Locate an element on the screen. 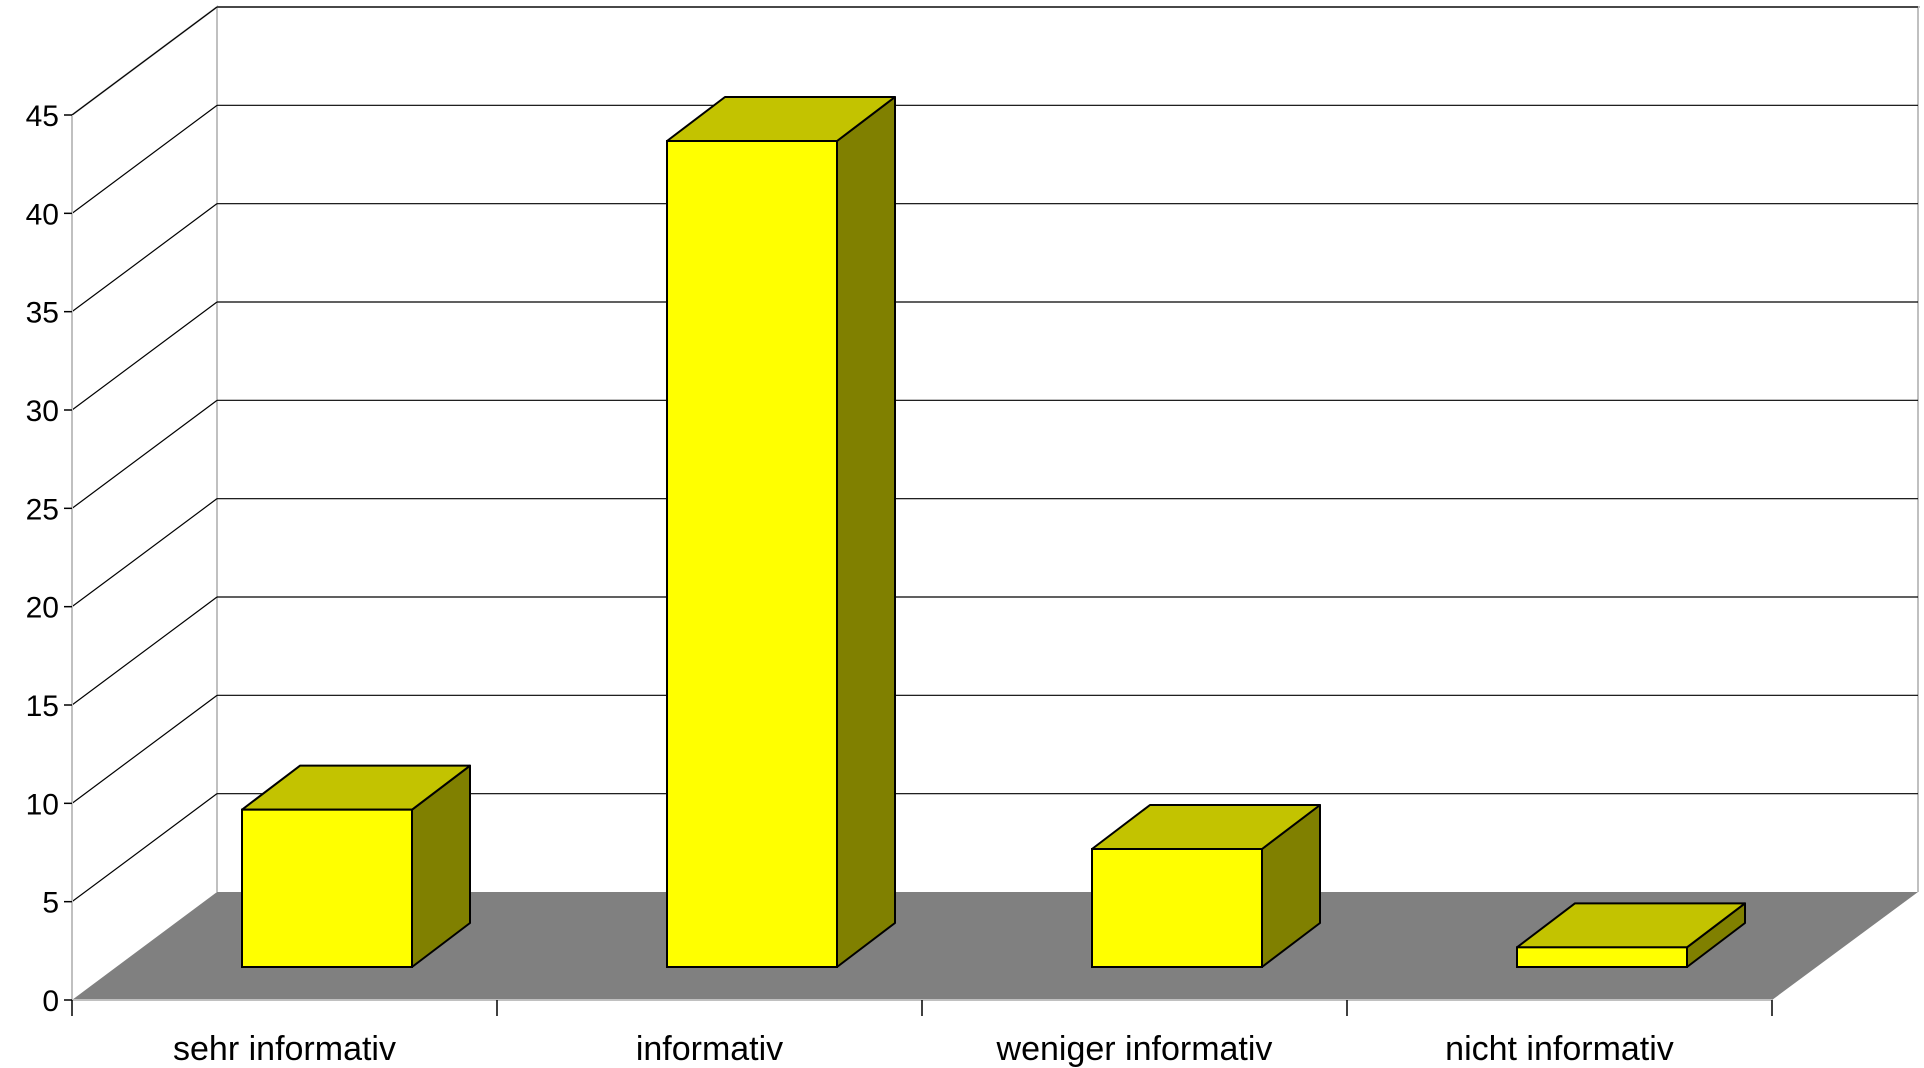 The image size is (1924, 1068). y-tick-label: 0 is located at coordinates (50, 1001).